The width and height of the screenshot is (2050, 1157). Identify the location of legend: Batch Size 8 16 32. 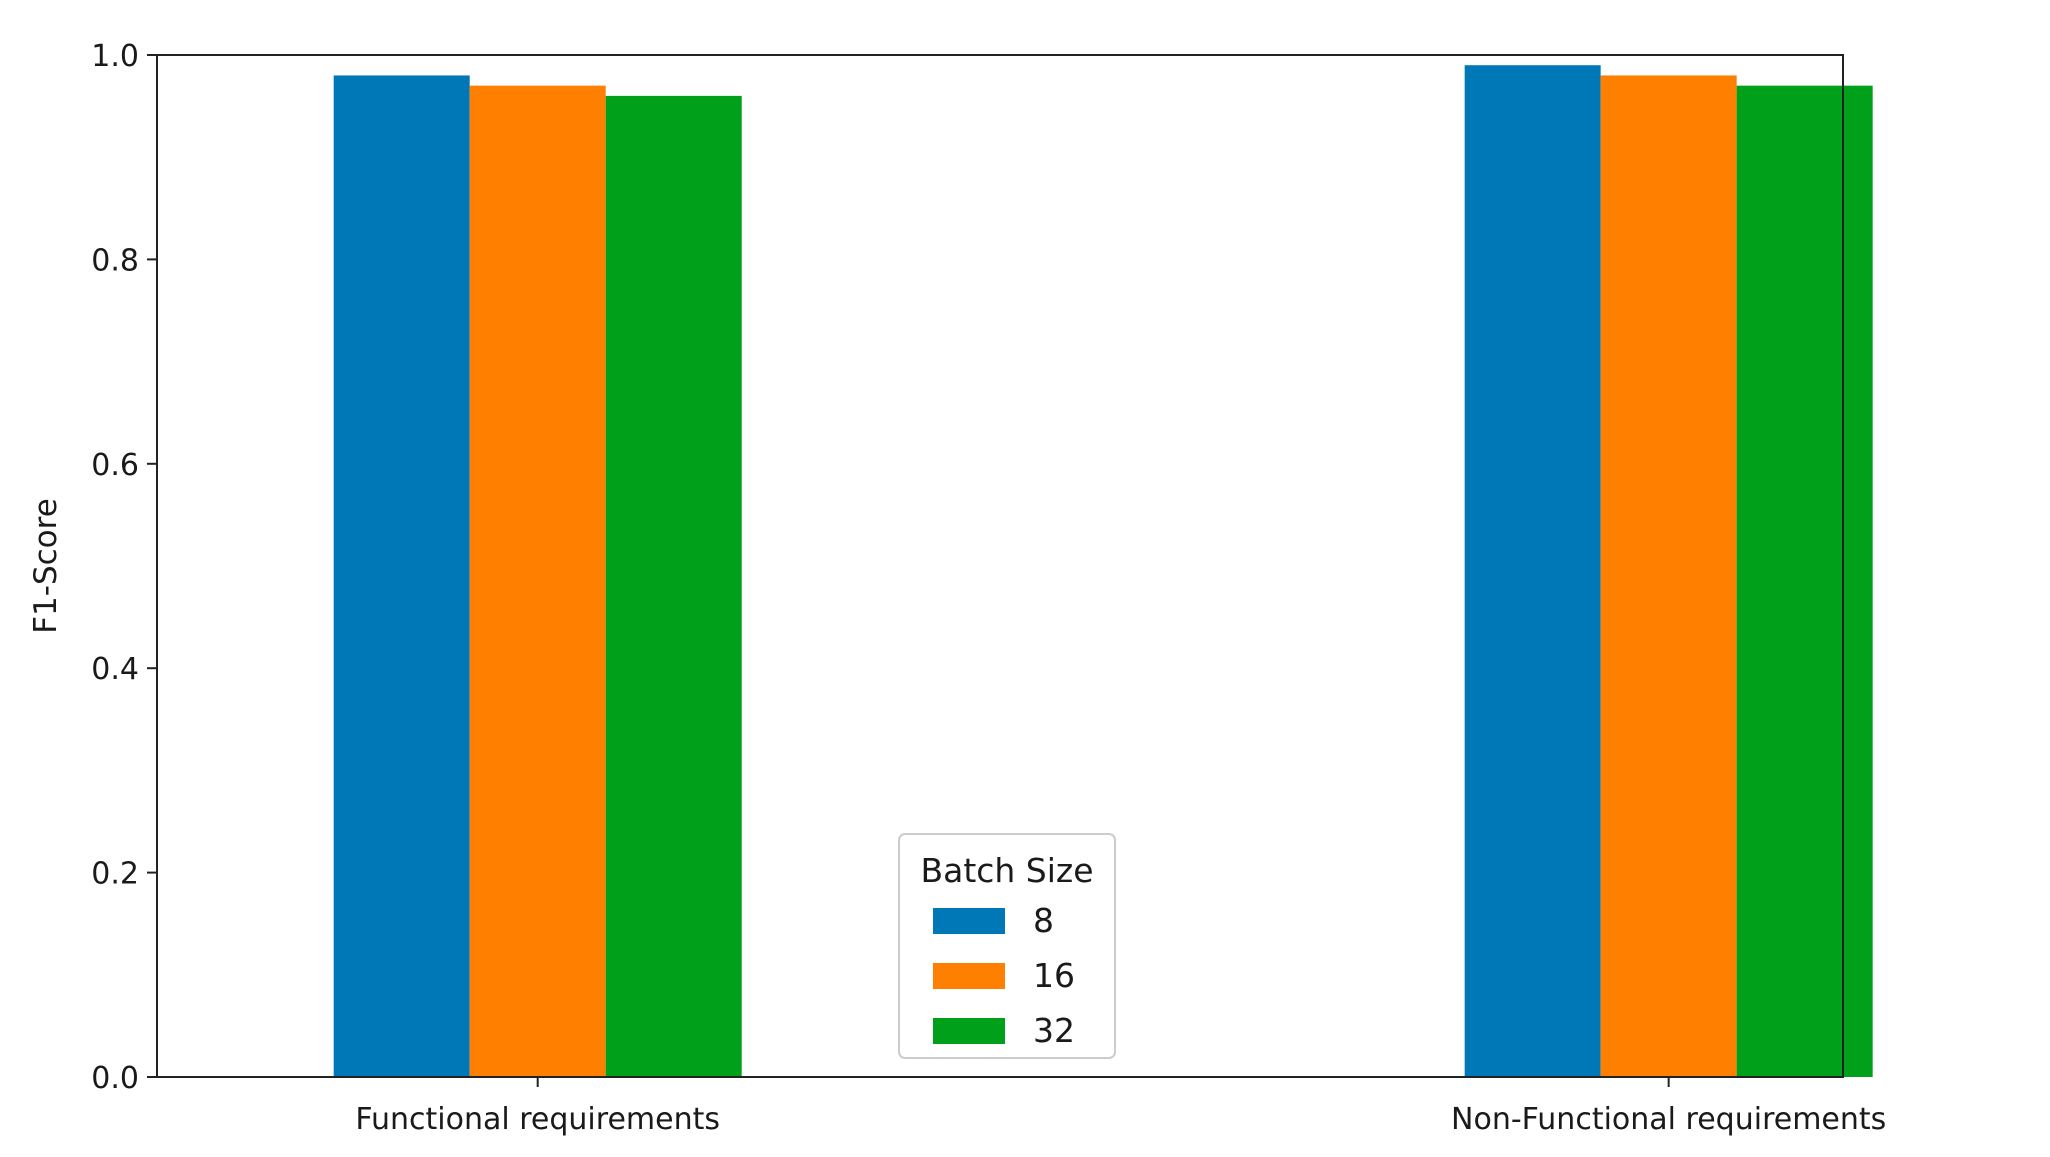
(1007, 946).